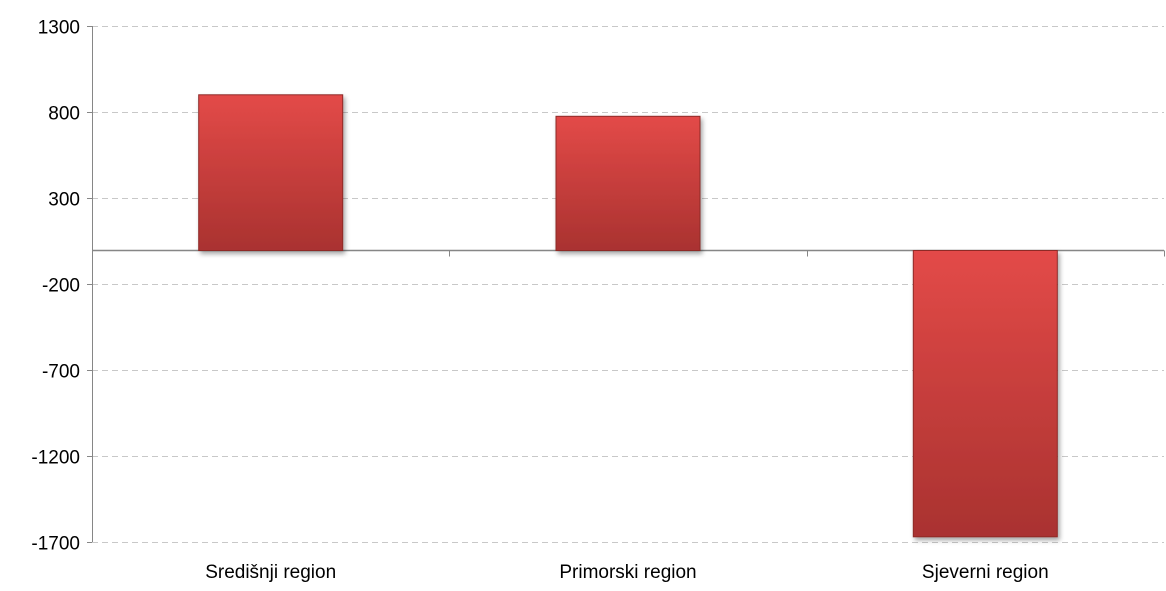 The image size is (1166, 591). What do you see at coordinates (985, 572) in the screenshot?
I see `x-category-label: Sjeverni region` at bounding box center [985, 572].